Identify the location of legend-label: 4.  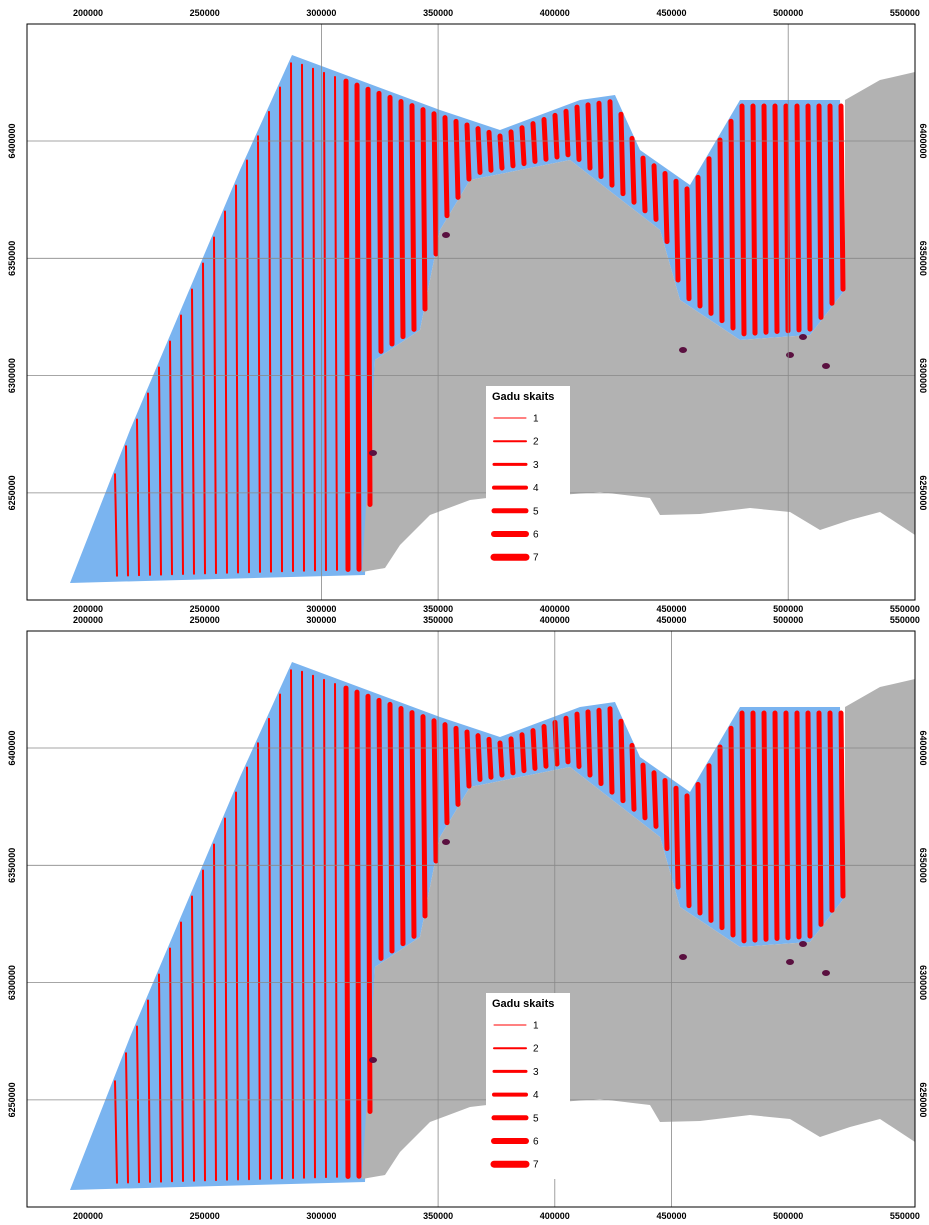
(536, 1095).